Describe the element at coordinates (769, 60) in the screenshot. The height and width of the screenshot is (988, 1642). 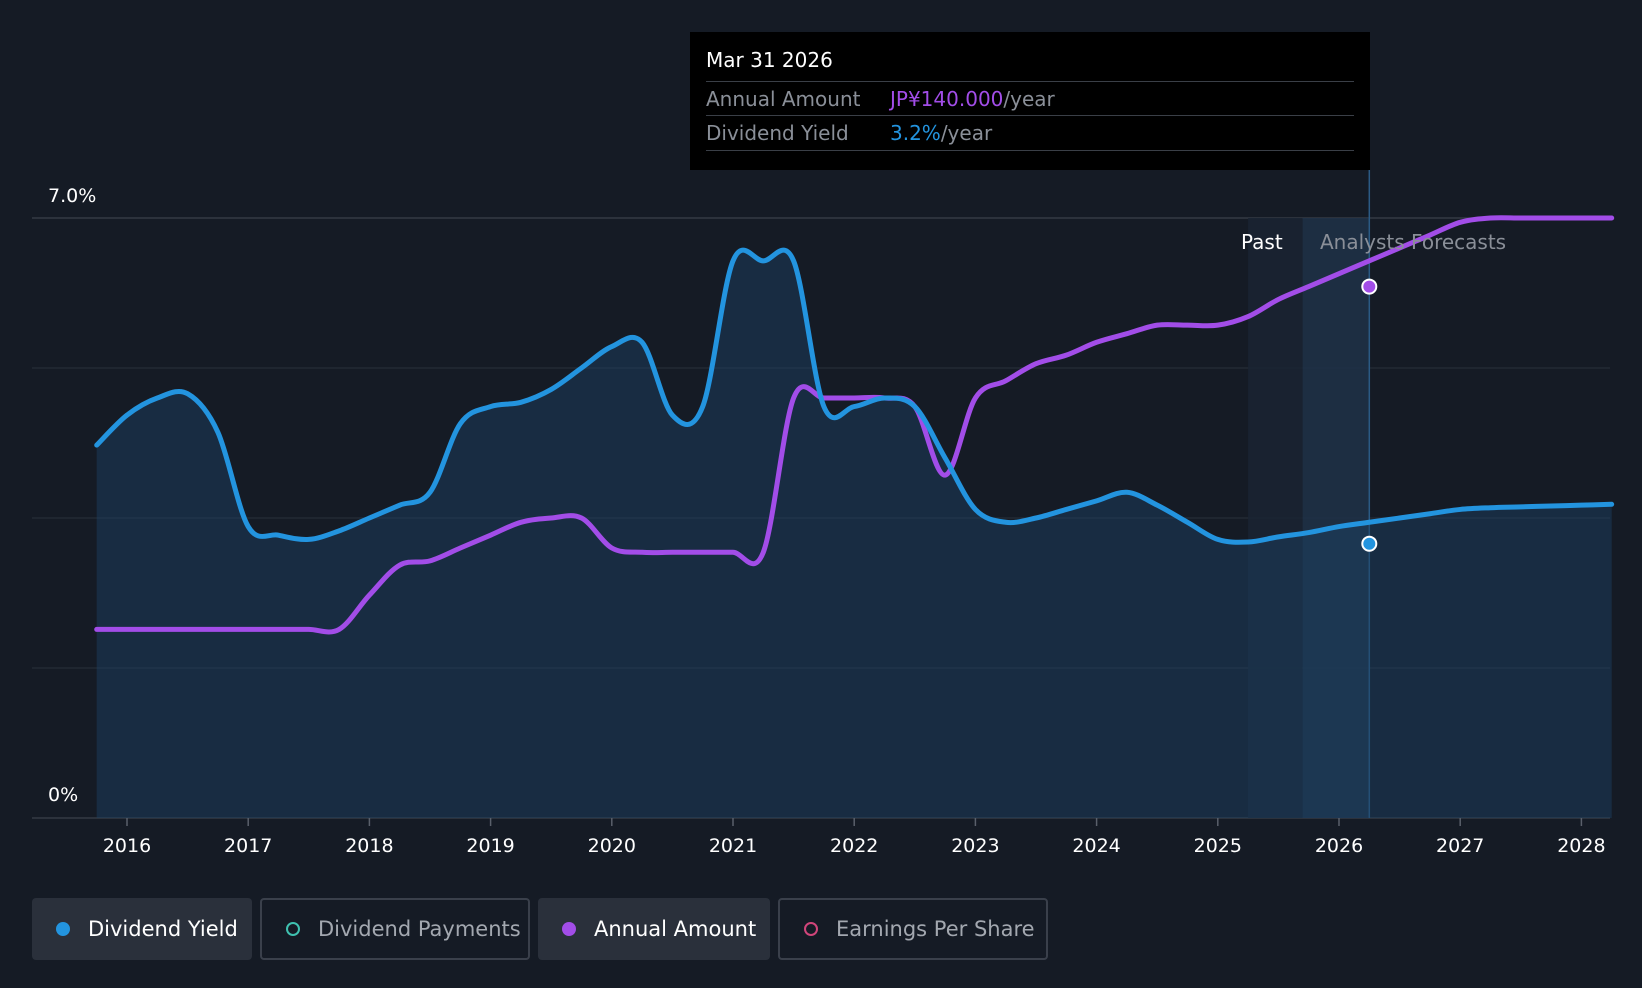
I see `tooltip-date: Mar 31 2026` at that location.